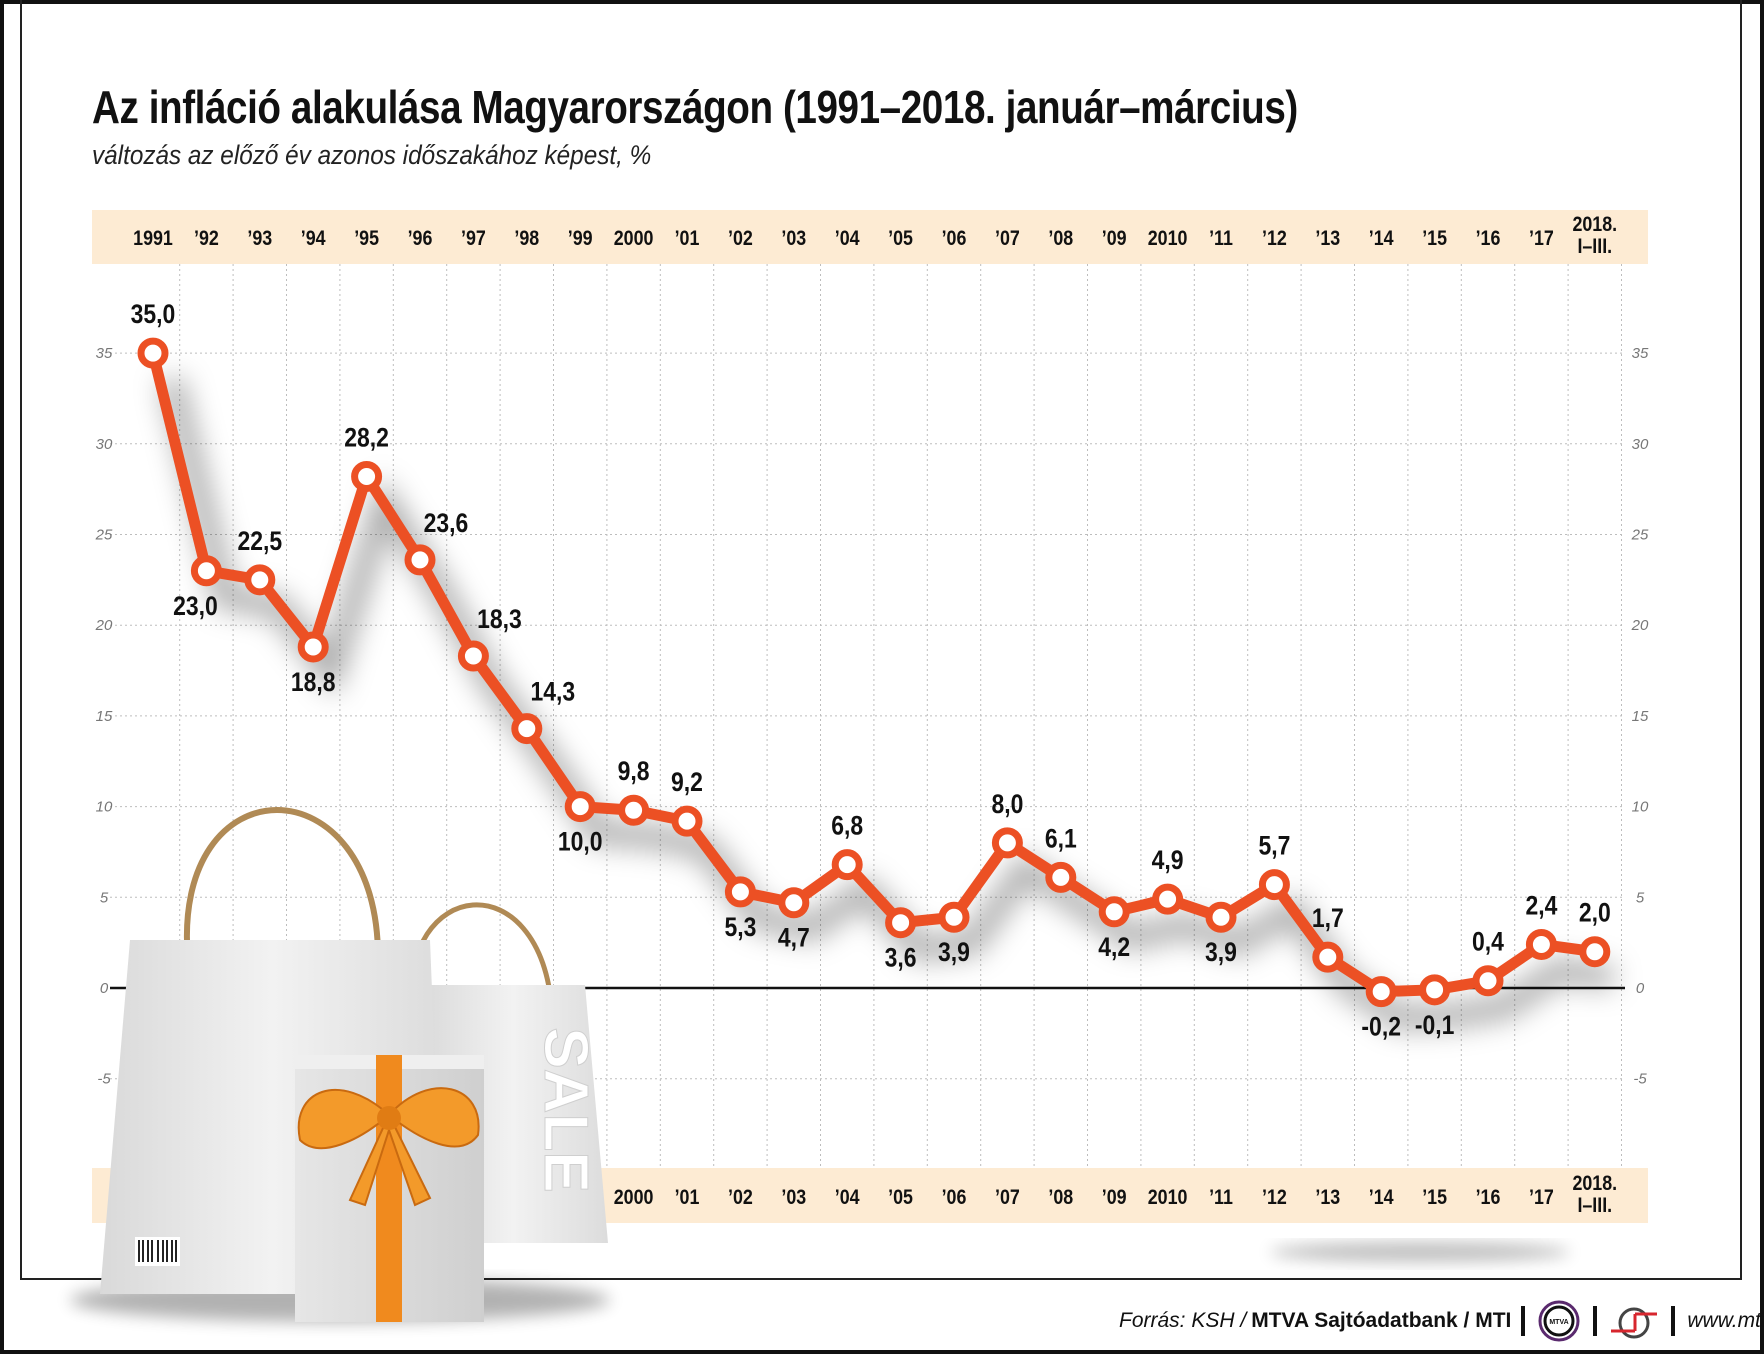 The image size is (1764, 1354). What do you see at coordinates (634, 239) in the screenshot?
I see `x-axis-category-label: 2000` at bounding box center [634, 239].